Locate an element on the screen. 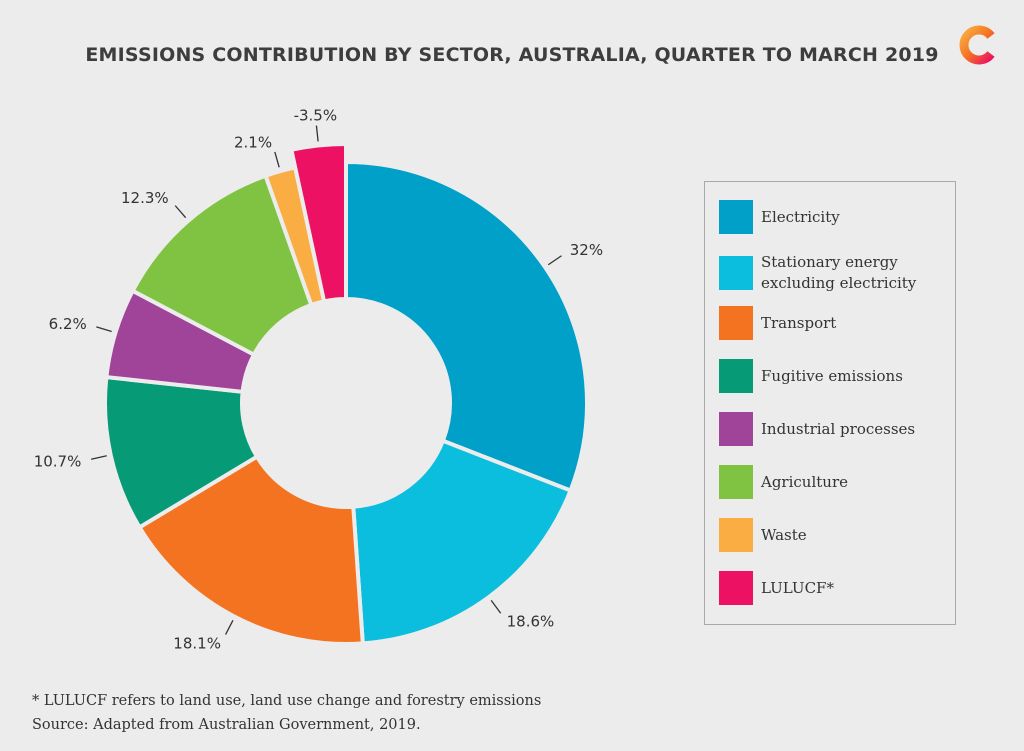 This screenshot has height=751, width=1024. legend-label: Agriculture is located at coordinates (804, 481).